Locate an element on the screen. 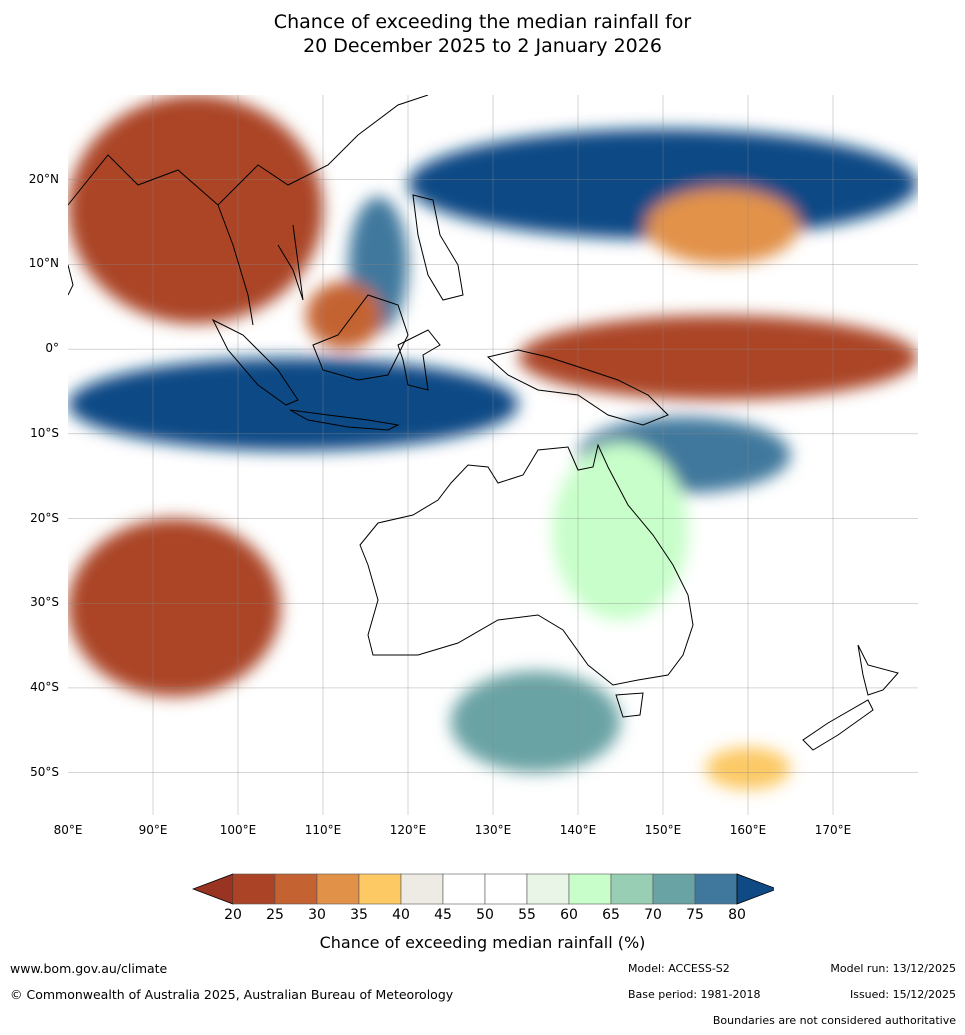 The image size is (965, 1035). sulawesi-coastline is located at coordinates (419, 360).